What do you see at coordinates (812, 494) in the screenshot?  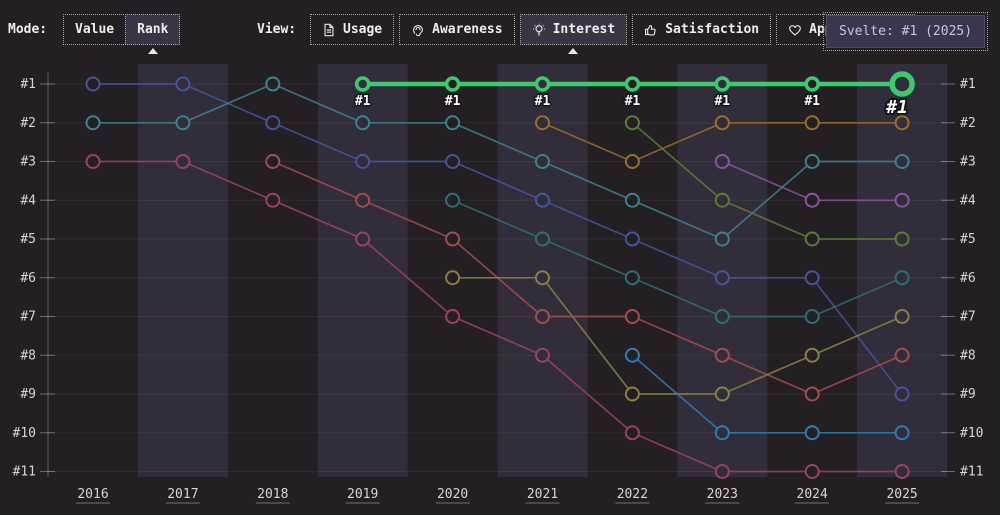 I see `year-axis-link: 2024` at bounding box center [812, 494].